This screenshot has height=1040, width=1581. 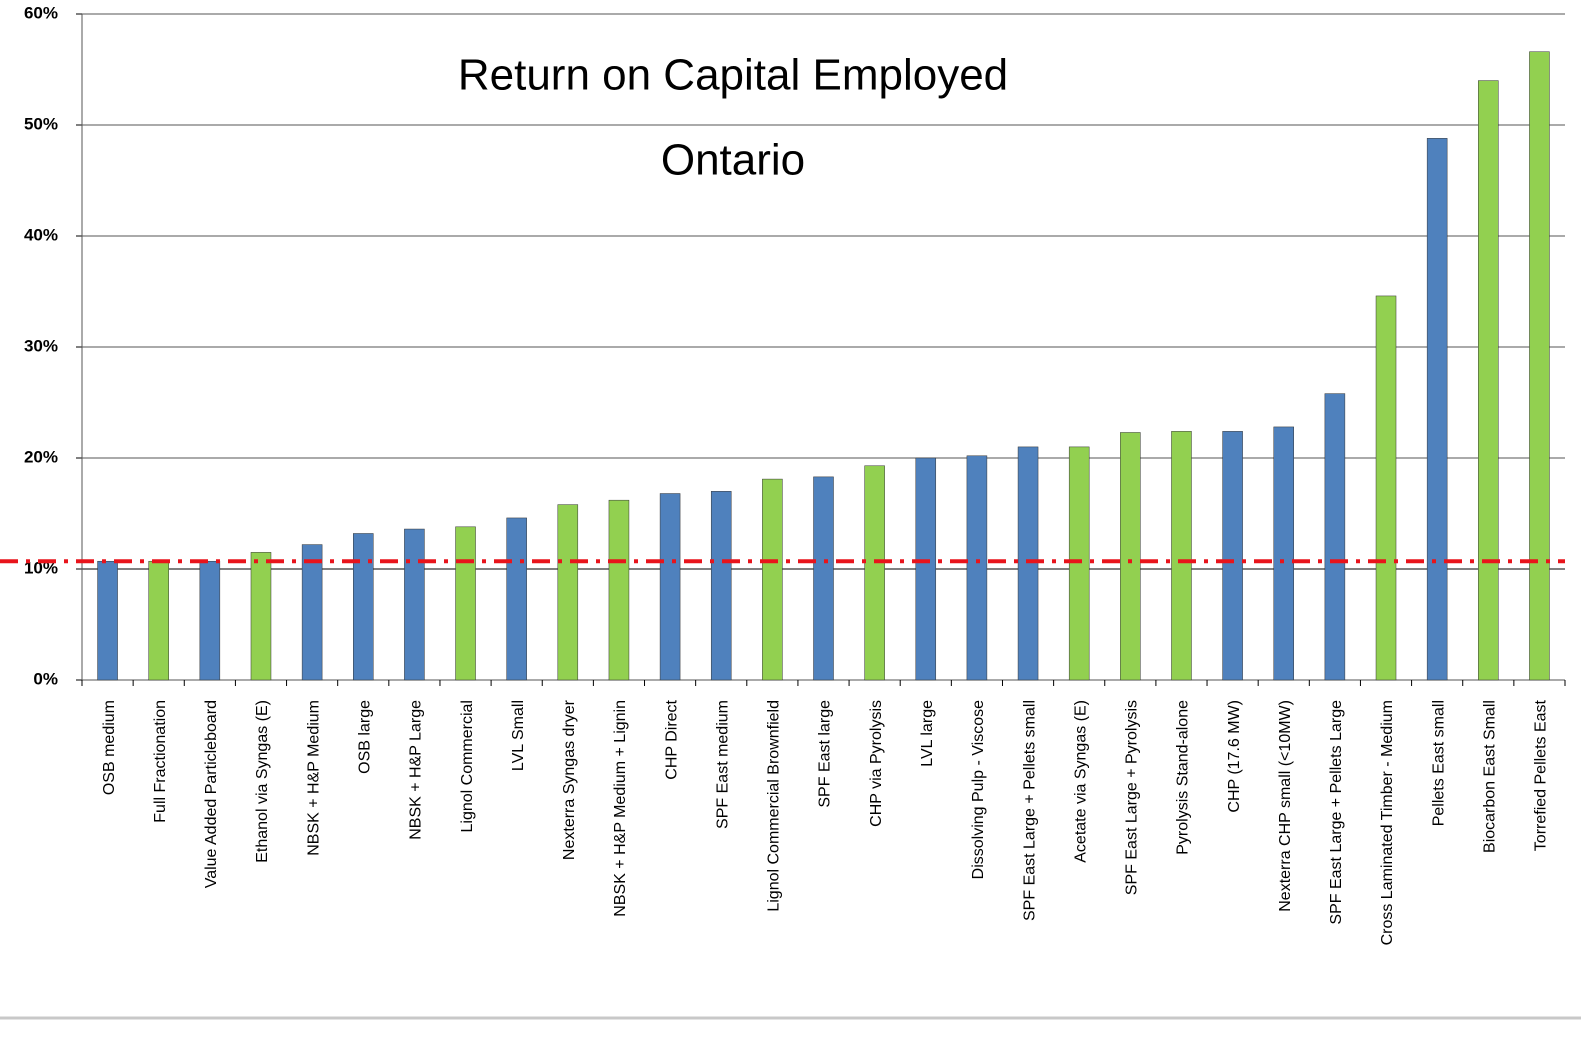 What do you see at coordinates (1438, 763) in the screenshot?
I see `x-tick-label: Pellets East small` at bounding box center [1438, 763].